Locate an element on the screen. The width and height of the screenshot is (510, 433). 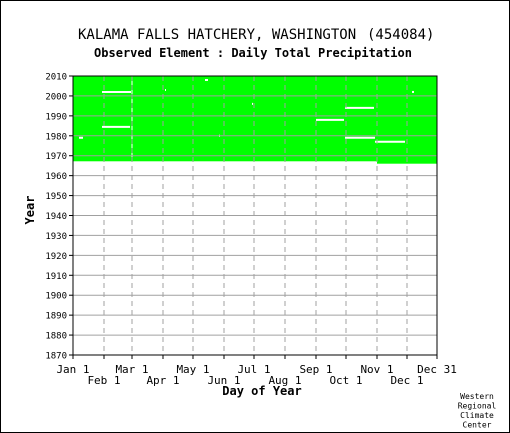
x-tick-label: May 1 is located at coordinates (192, 369).